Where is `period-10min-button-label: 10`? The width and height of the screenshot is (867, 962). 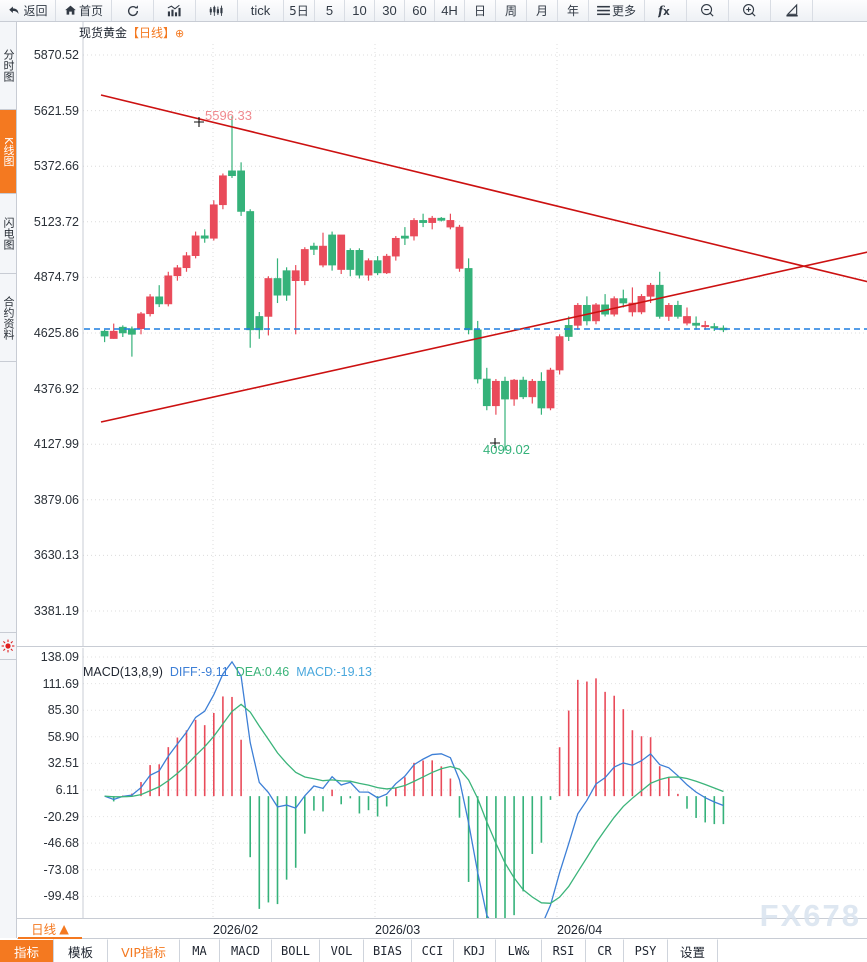
period-10min-button-label: 10 is located at coordinates (359, 10).